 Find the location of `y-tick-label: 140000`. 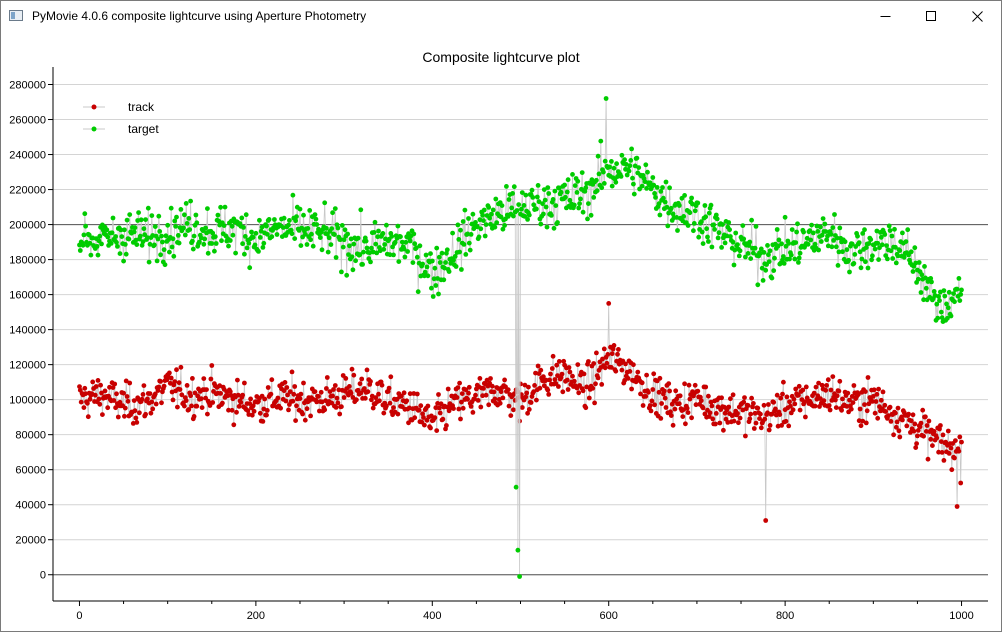

y-tick-label: 140000 is located at coordinates (27, 331).